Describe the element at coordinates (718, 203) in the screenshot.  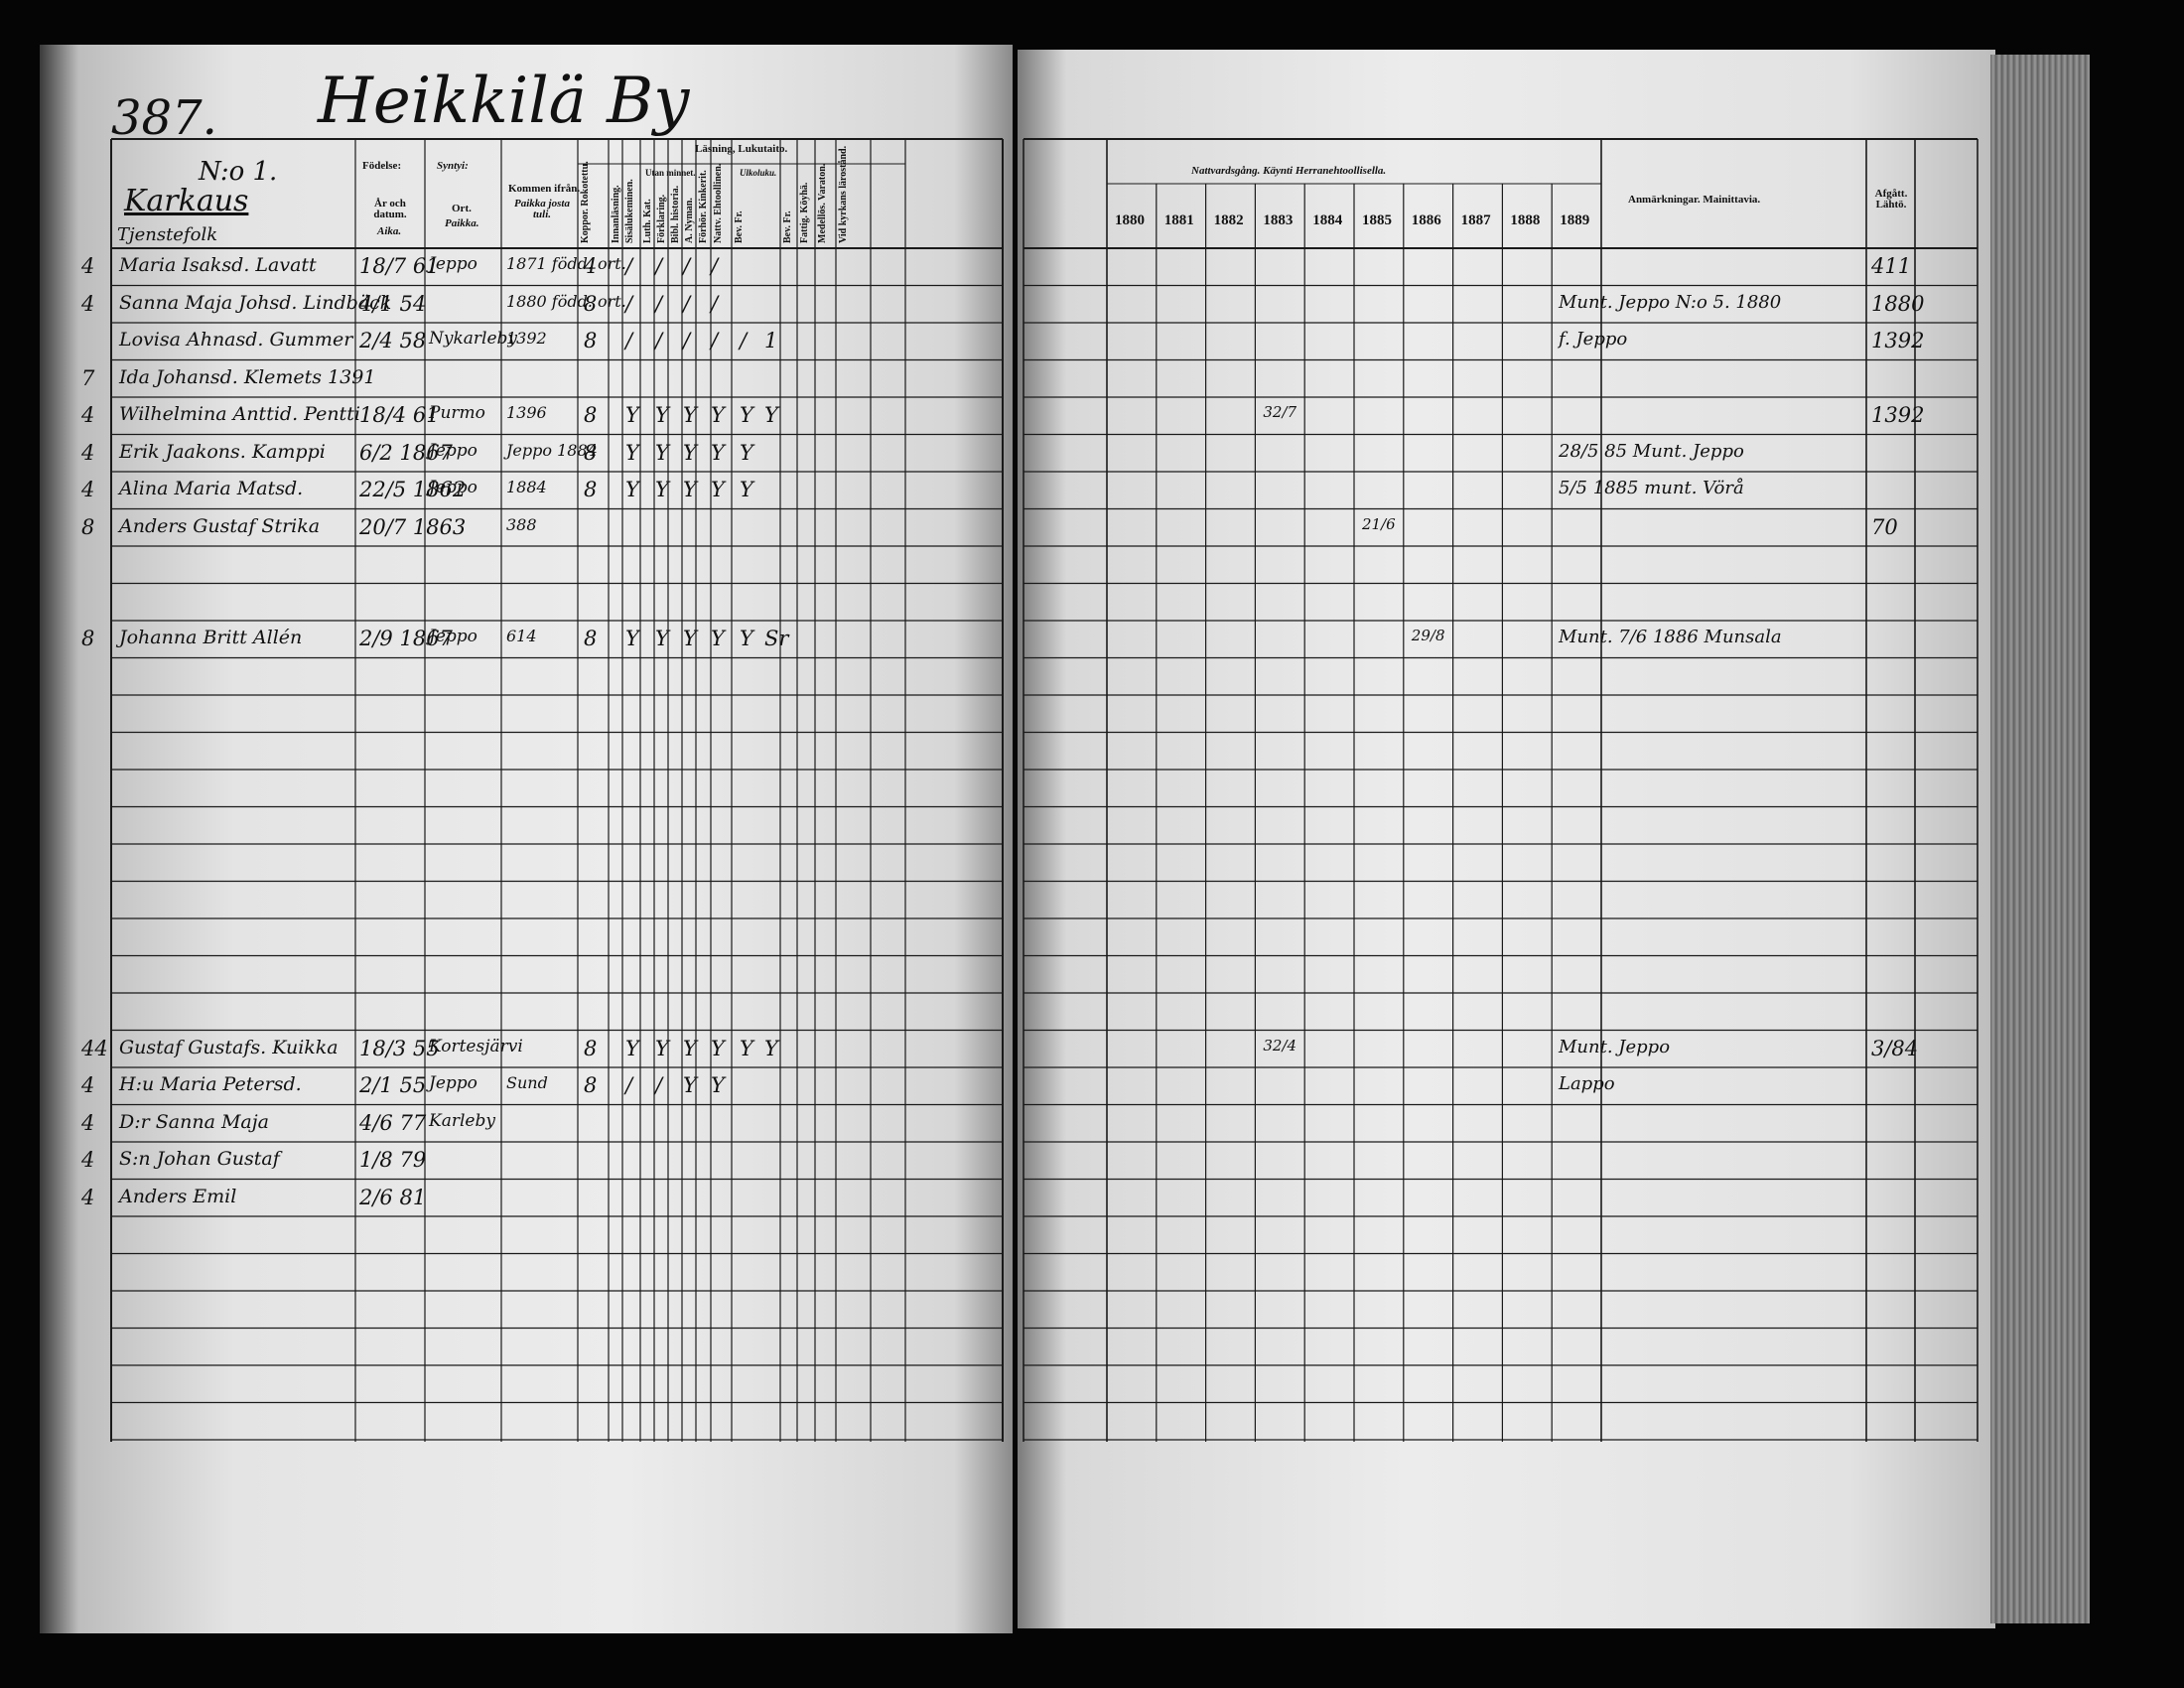
I see `column-header: Nattv. Ehtoollinen.` at that location.